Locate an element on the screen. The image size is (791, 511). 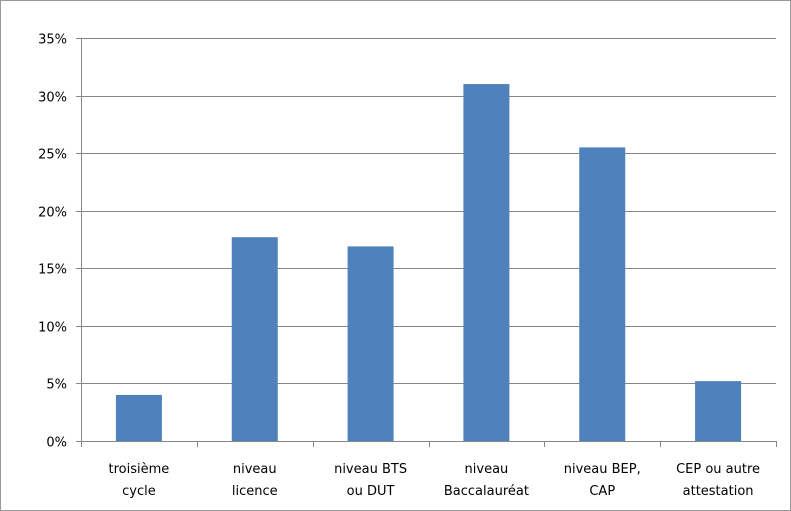
y-tick-label: 15% is located at coordinates (52, 270).